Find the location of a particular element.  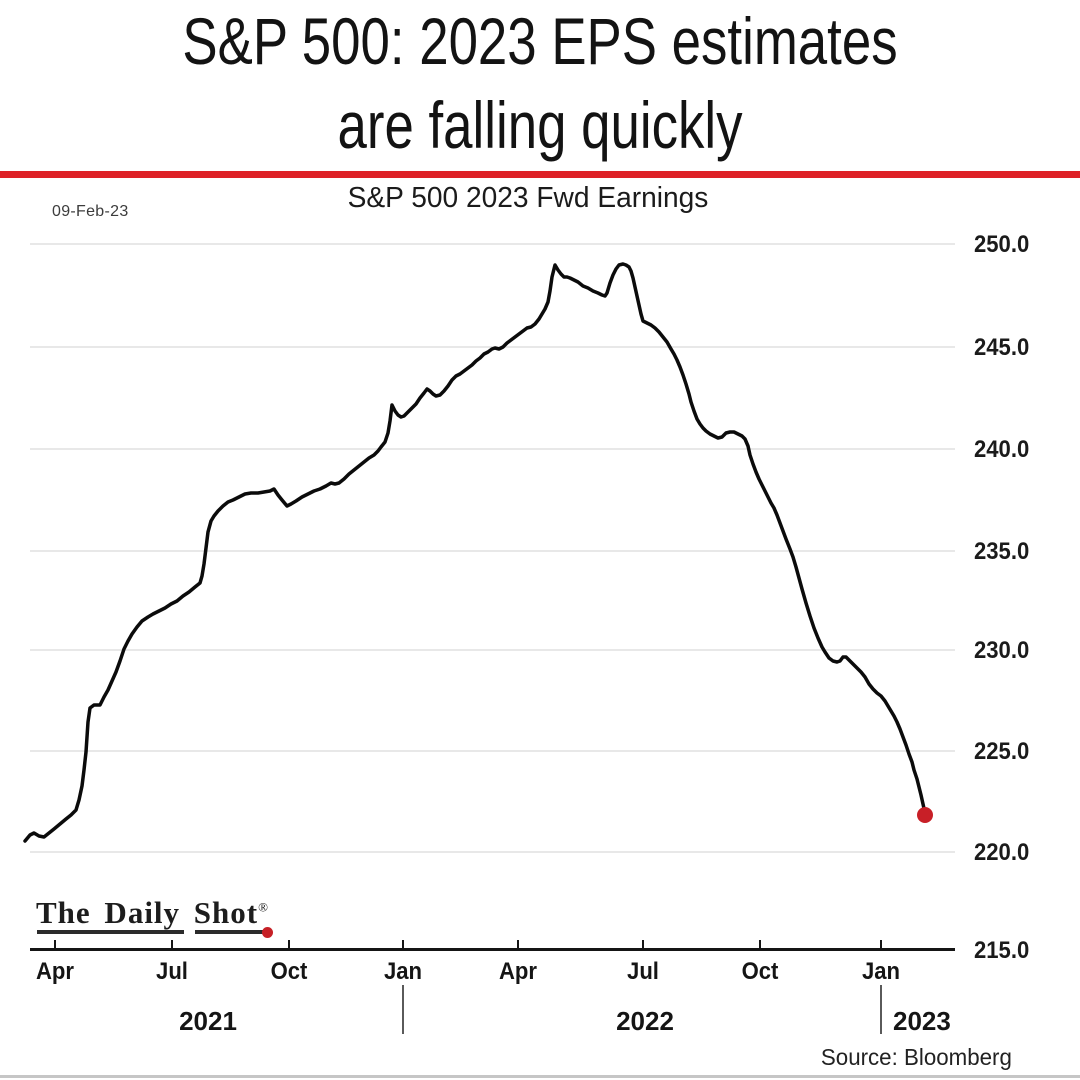

y-axis-label: 215.0 is located at coordinates (1002, 950).